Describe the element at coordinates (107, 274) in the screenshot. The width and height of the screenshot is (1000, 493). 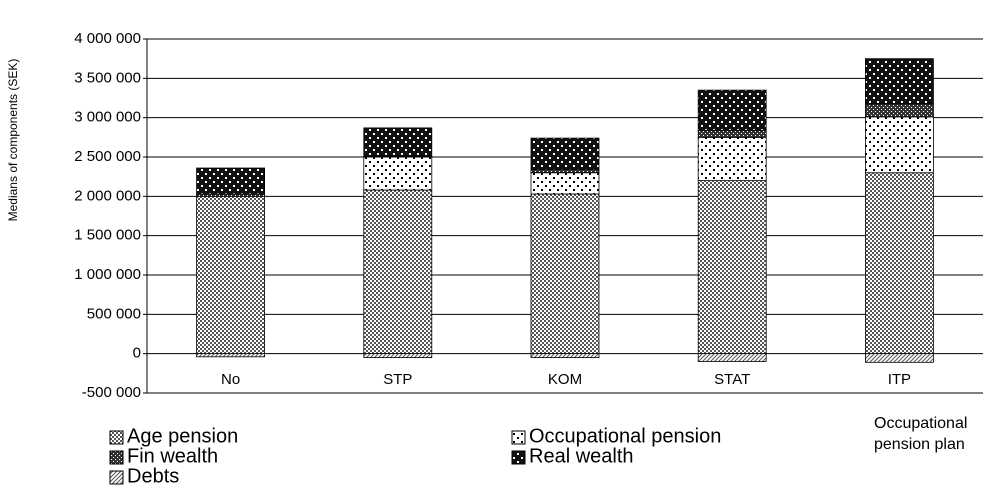
I see `y-tick-label: 1 000 000` at that location.